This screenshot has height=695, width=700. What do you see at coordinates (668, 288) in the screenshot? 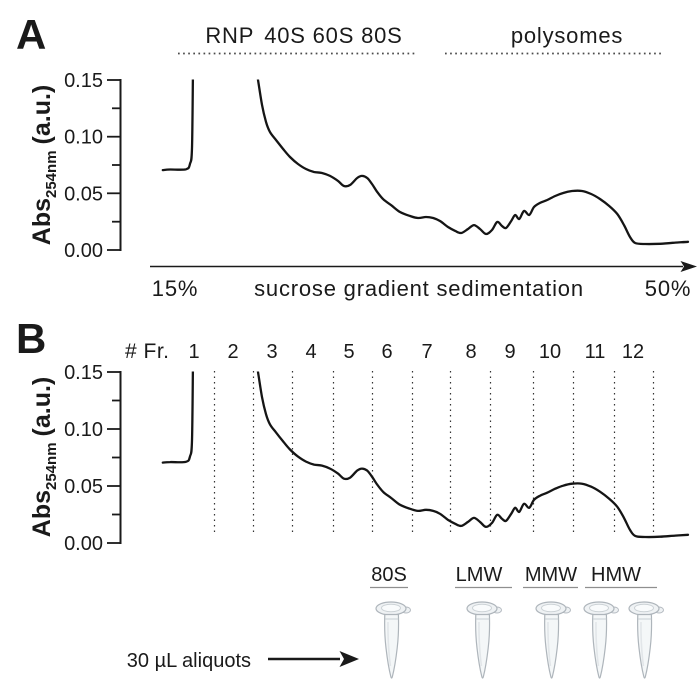
I see `gradient-end-label: 50%` at bounding box center [668, 288].